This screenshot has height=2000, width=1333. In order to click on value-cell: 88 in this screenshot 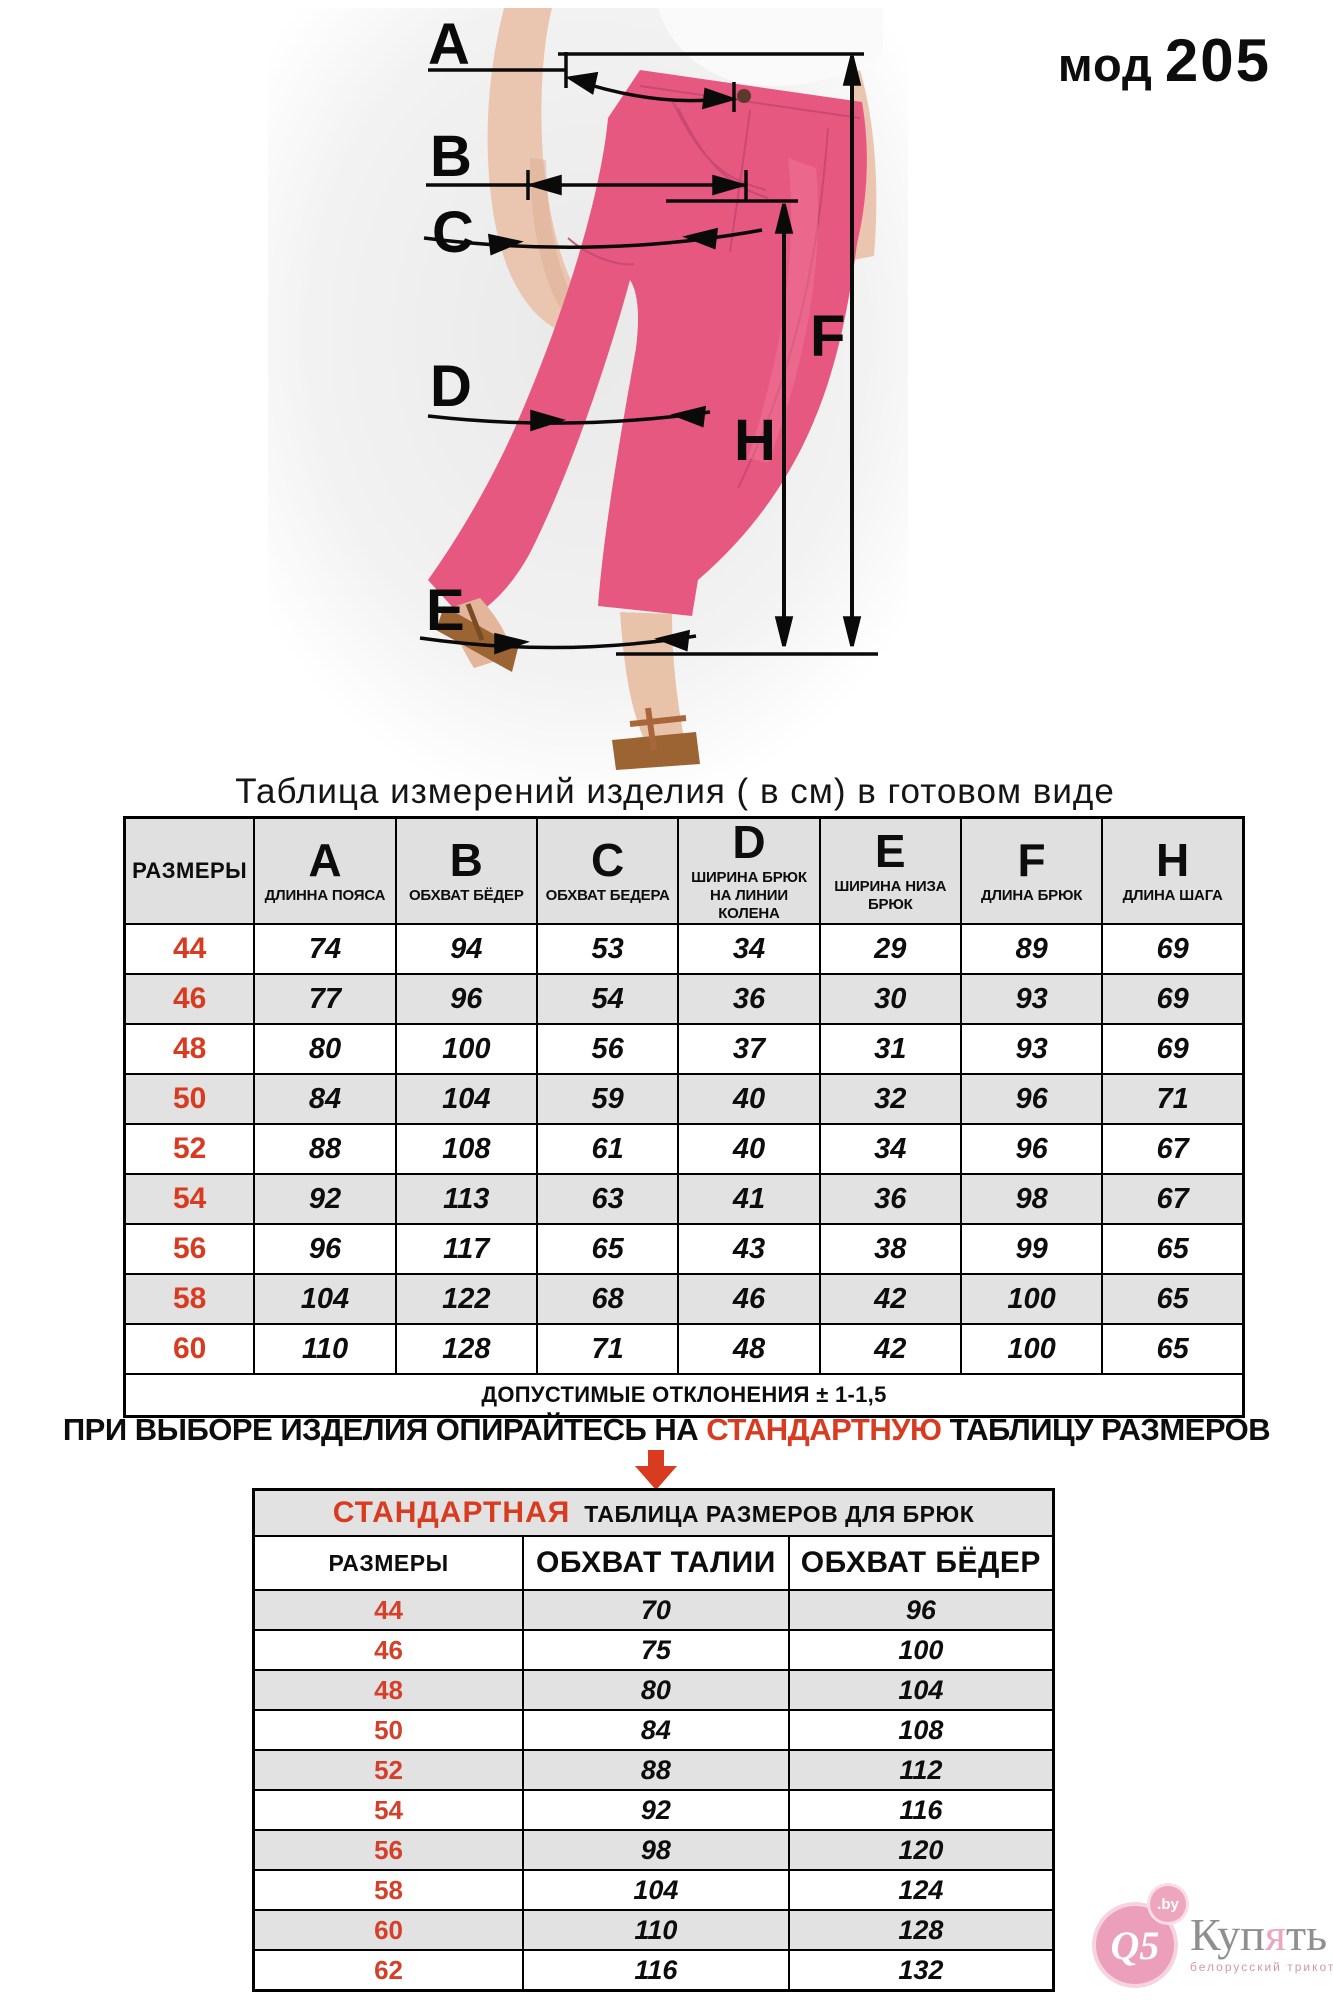, I will do `click(325, 1149)`.